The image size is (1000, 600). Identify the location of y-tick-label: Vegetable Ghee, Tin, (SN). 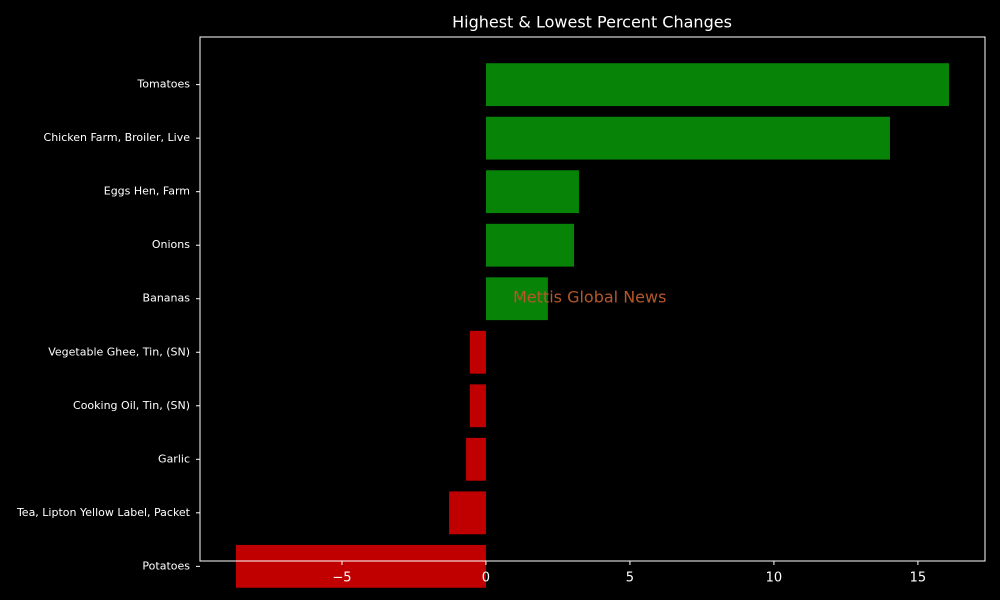
(119, 351).